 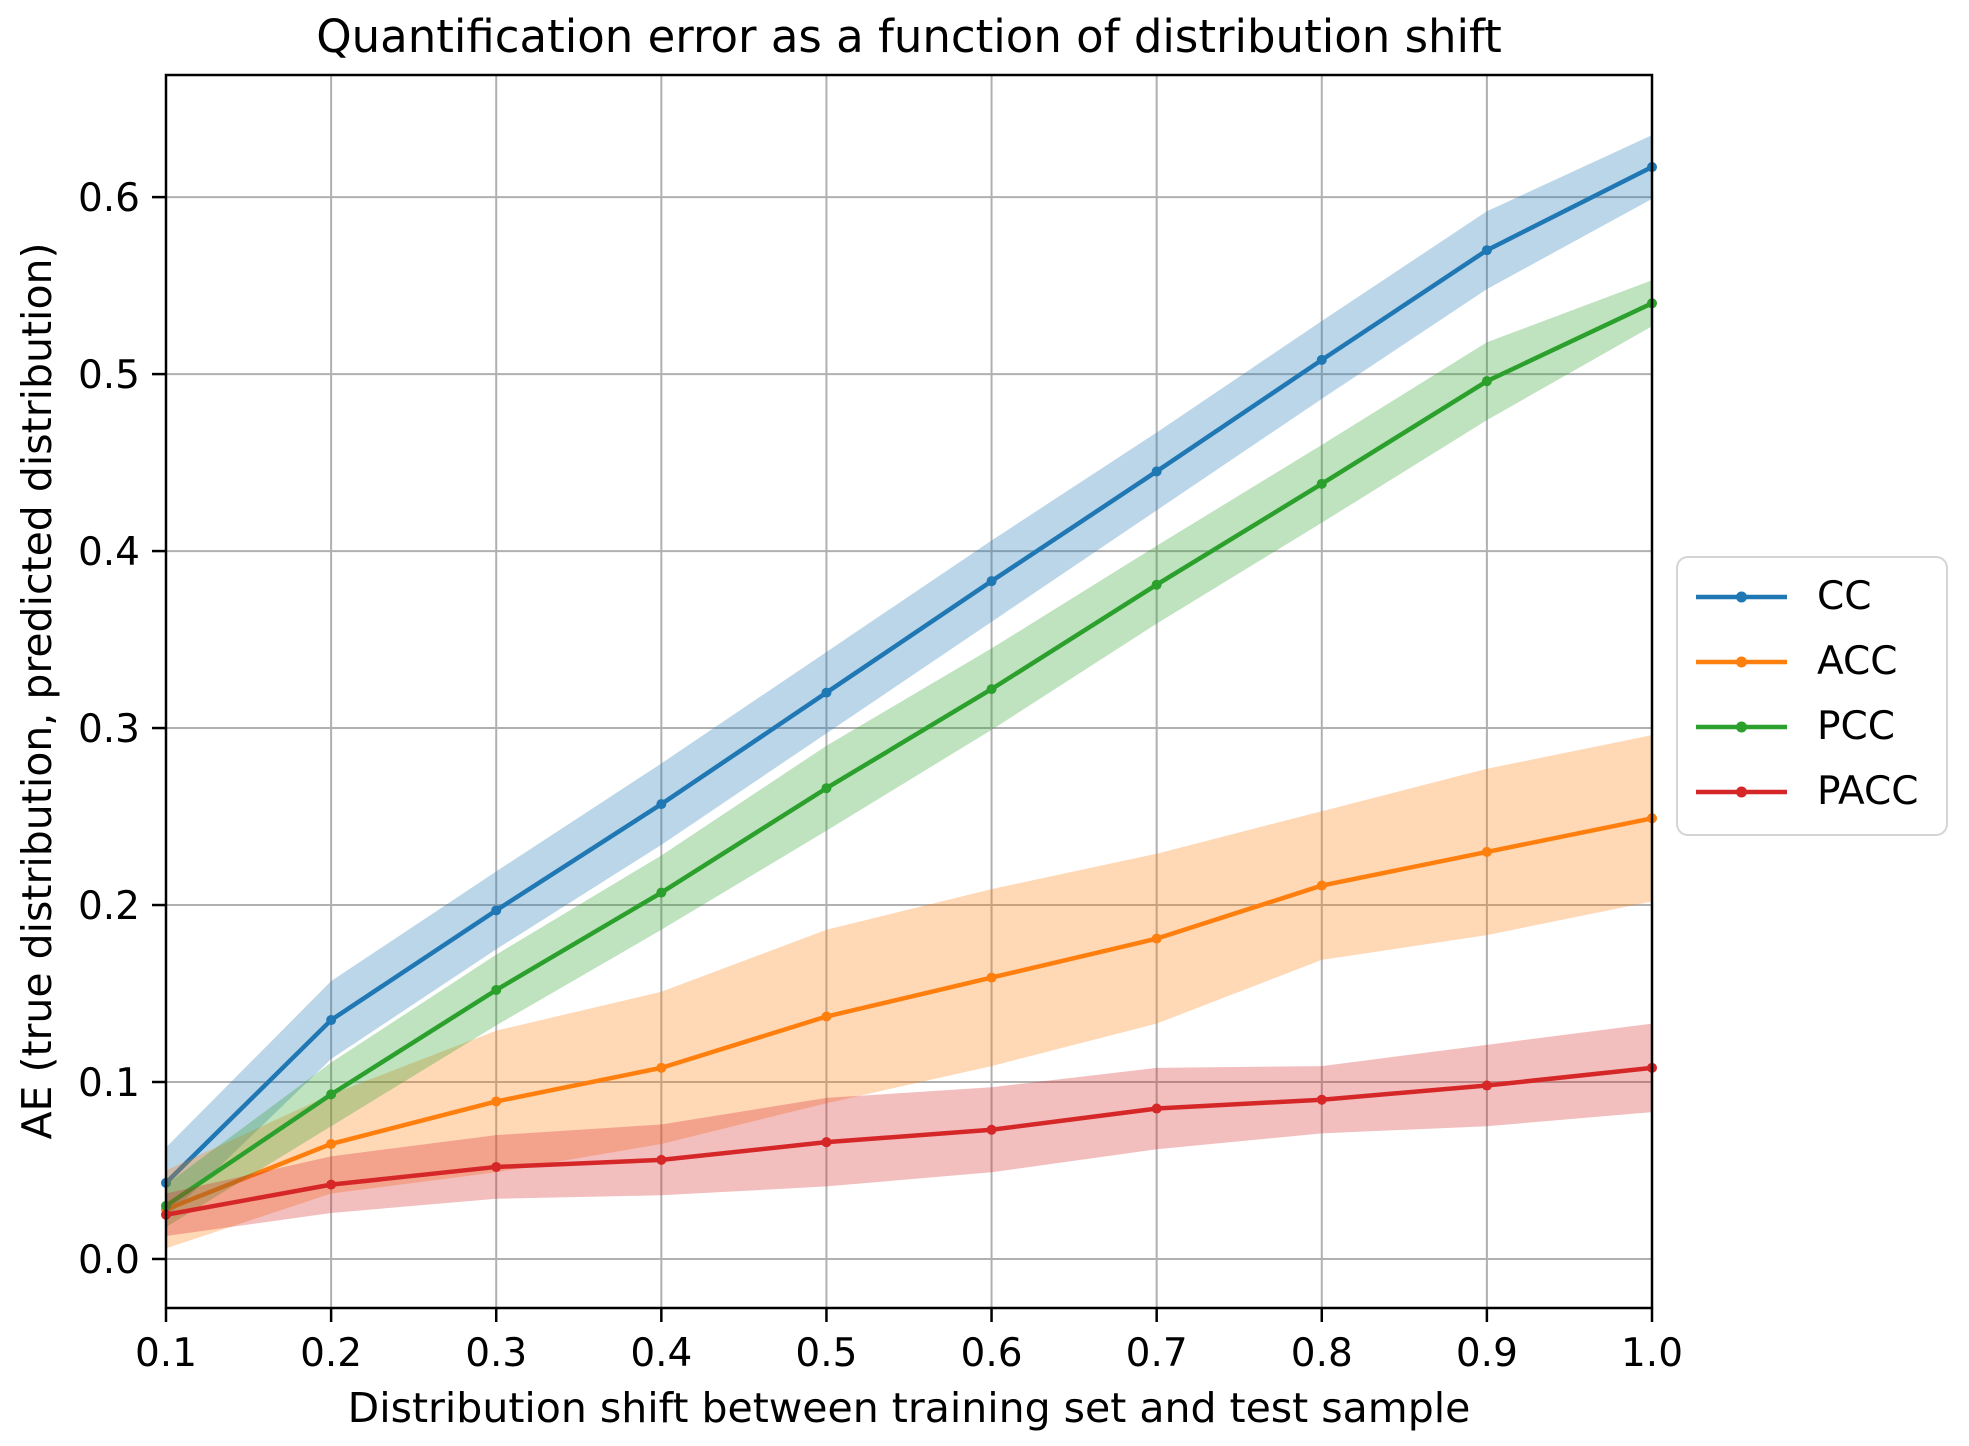 I want to click on x-tick-label: 0.2, so click(x=331, y=1353).